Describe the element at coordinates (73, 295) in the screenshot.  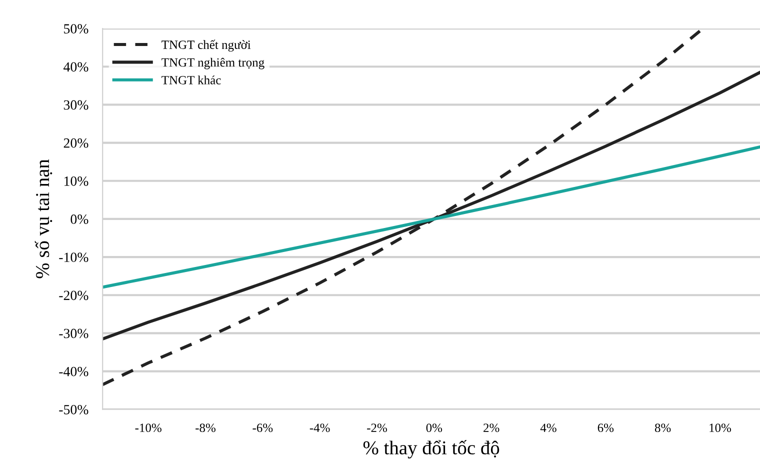
I see `y-tick-label: -20%` at that location.